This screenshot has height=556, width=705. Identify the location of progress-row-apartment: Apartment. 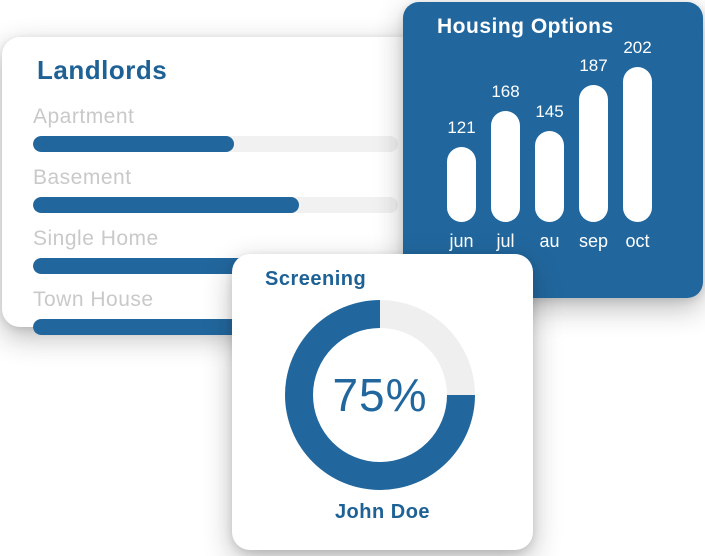
(216, 128).